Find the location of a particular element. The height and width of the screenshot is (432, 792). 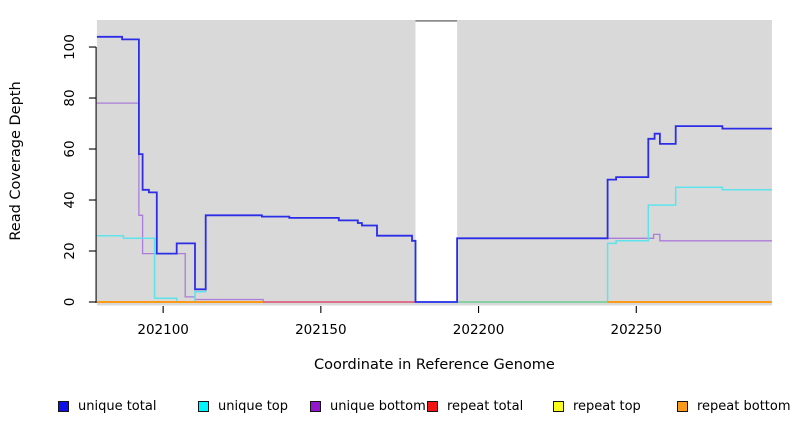

y-axis-title: Read Coverage Depth is located at coordinates (16, 160).